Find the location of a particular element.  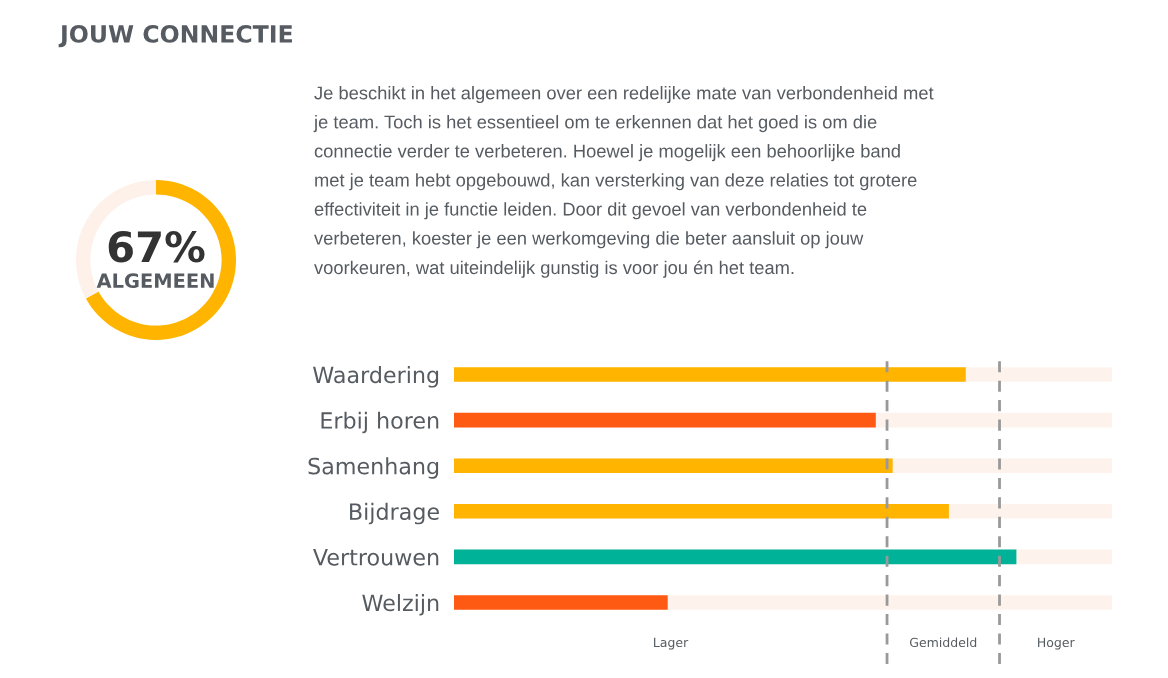

text: JOUW CONNECTIE is located at coordinates (175, 36).